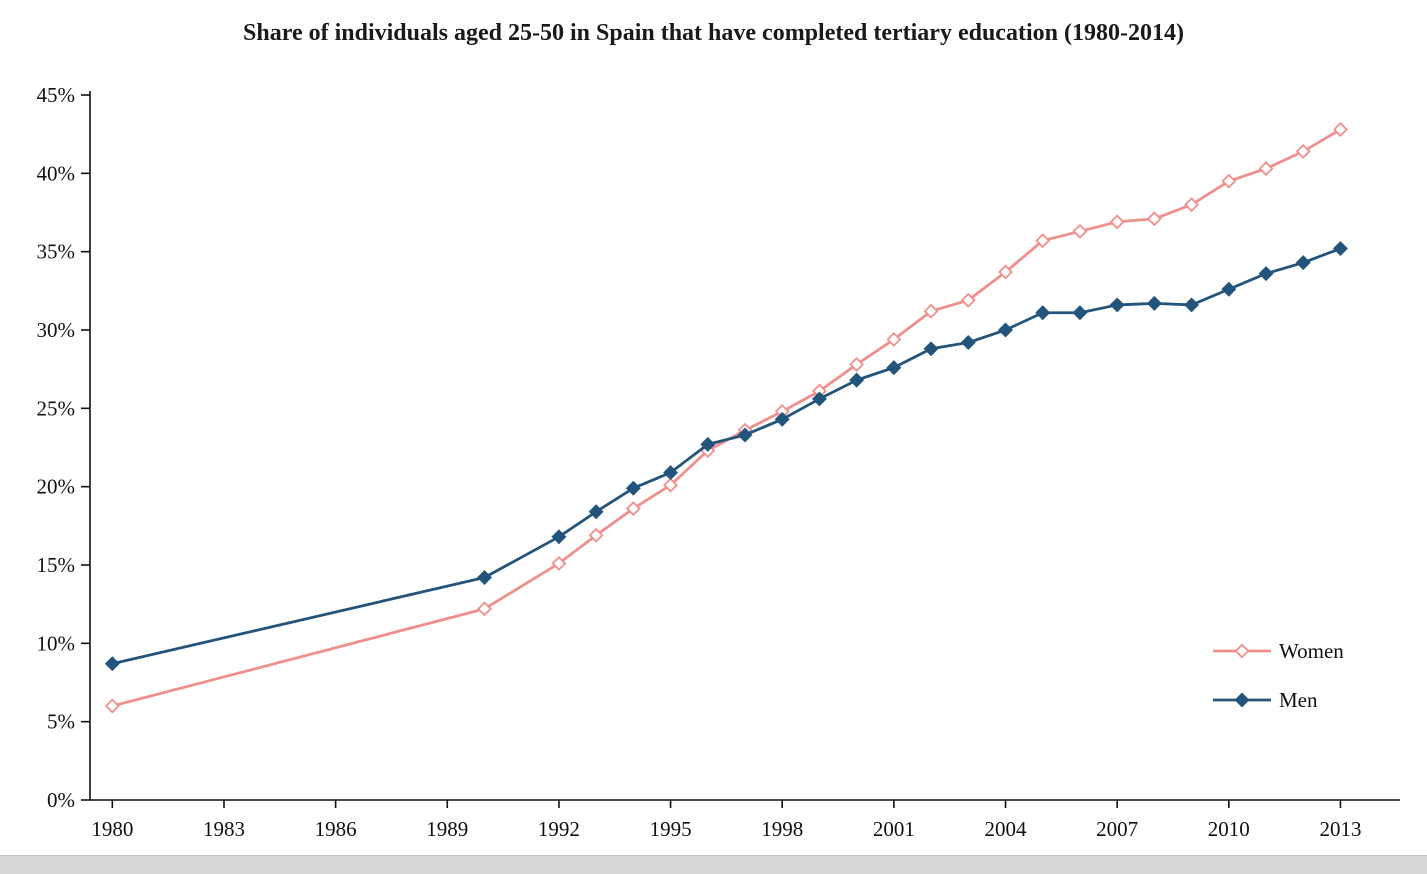  I want to click on y-tick-label: 45%, so click(56, 95).